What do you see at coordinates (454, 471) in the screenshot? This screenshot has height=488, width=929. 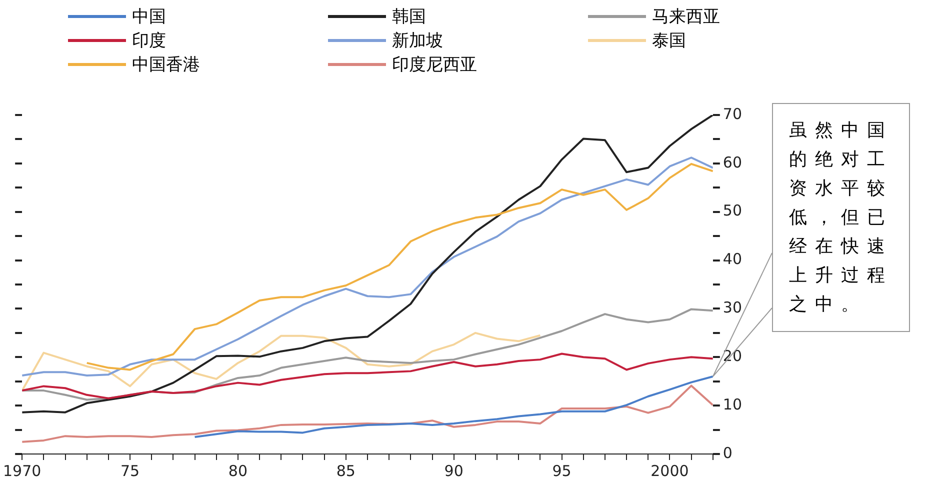 I see `x-tick-label: 90` at bounding box center [454, 471].